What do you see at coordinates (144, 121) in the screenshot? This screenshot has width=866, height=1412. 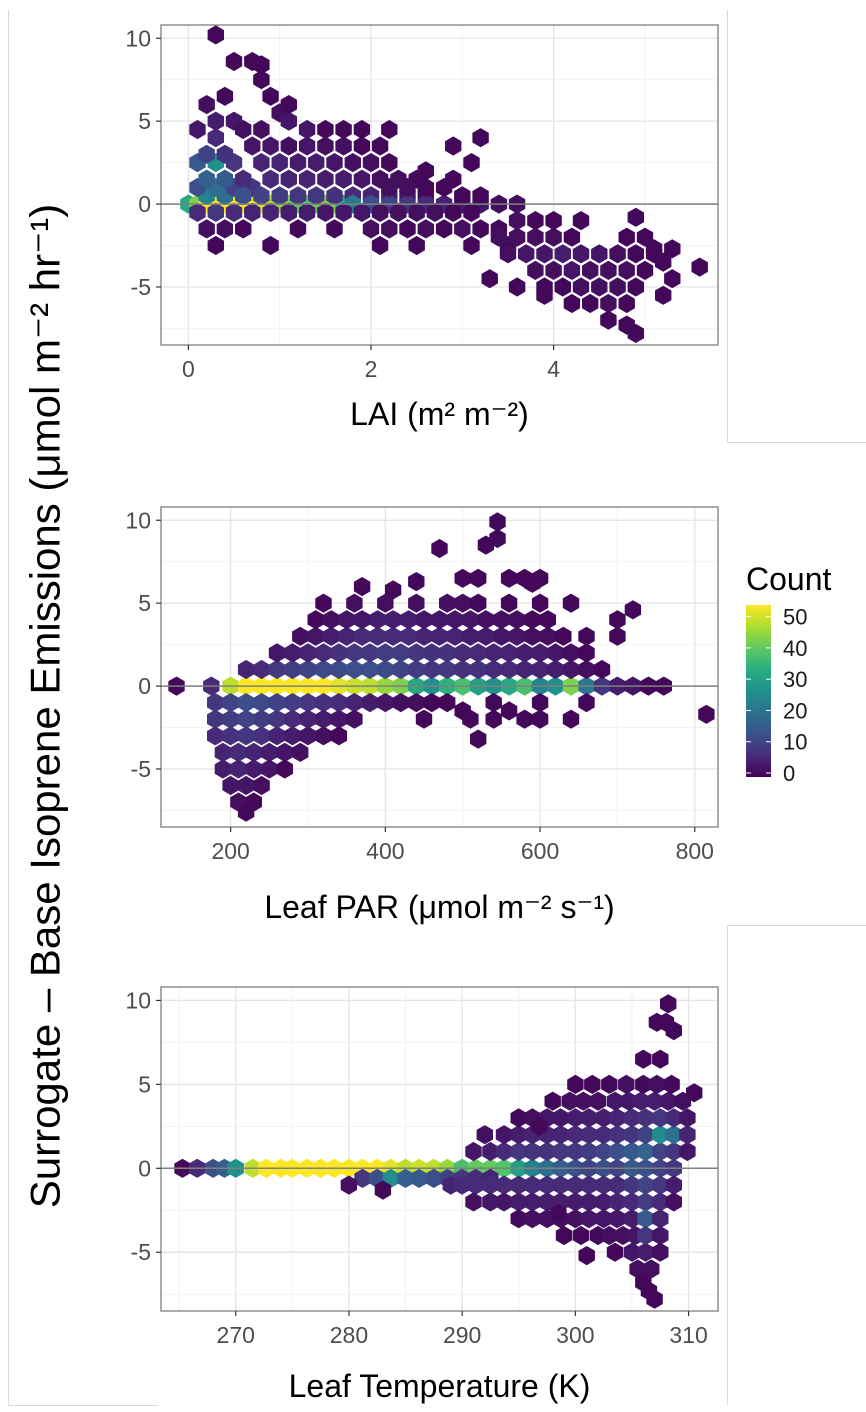 I see `y-tick-label: 5` at bounding box center [144, 121].